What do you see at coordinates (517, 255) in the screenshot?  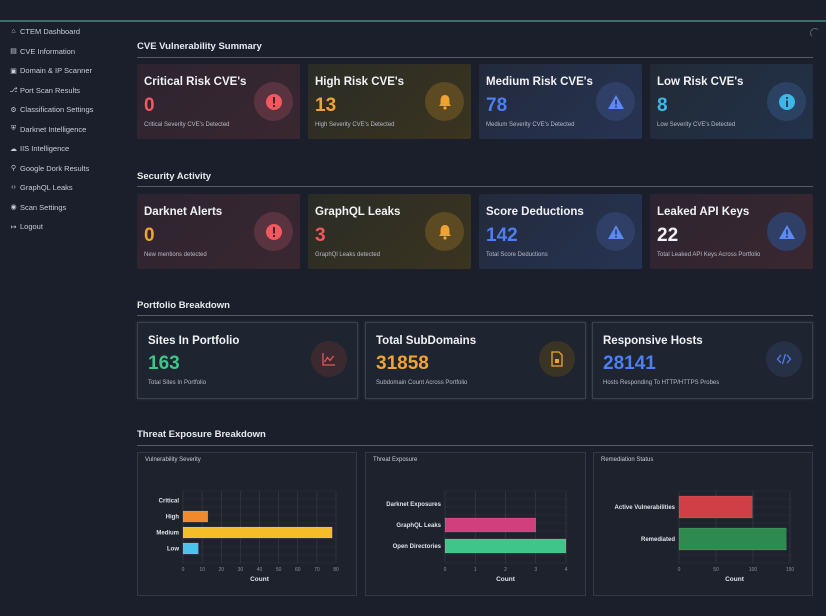 I see `card-subtitle: Total Score Deductions` at bounding box center [517, 255].